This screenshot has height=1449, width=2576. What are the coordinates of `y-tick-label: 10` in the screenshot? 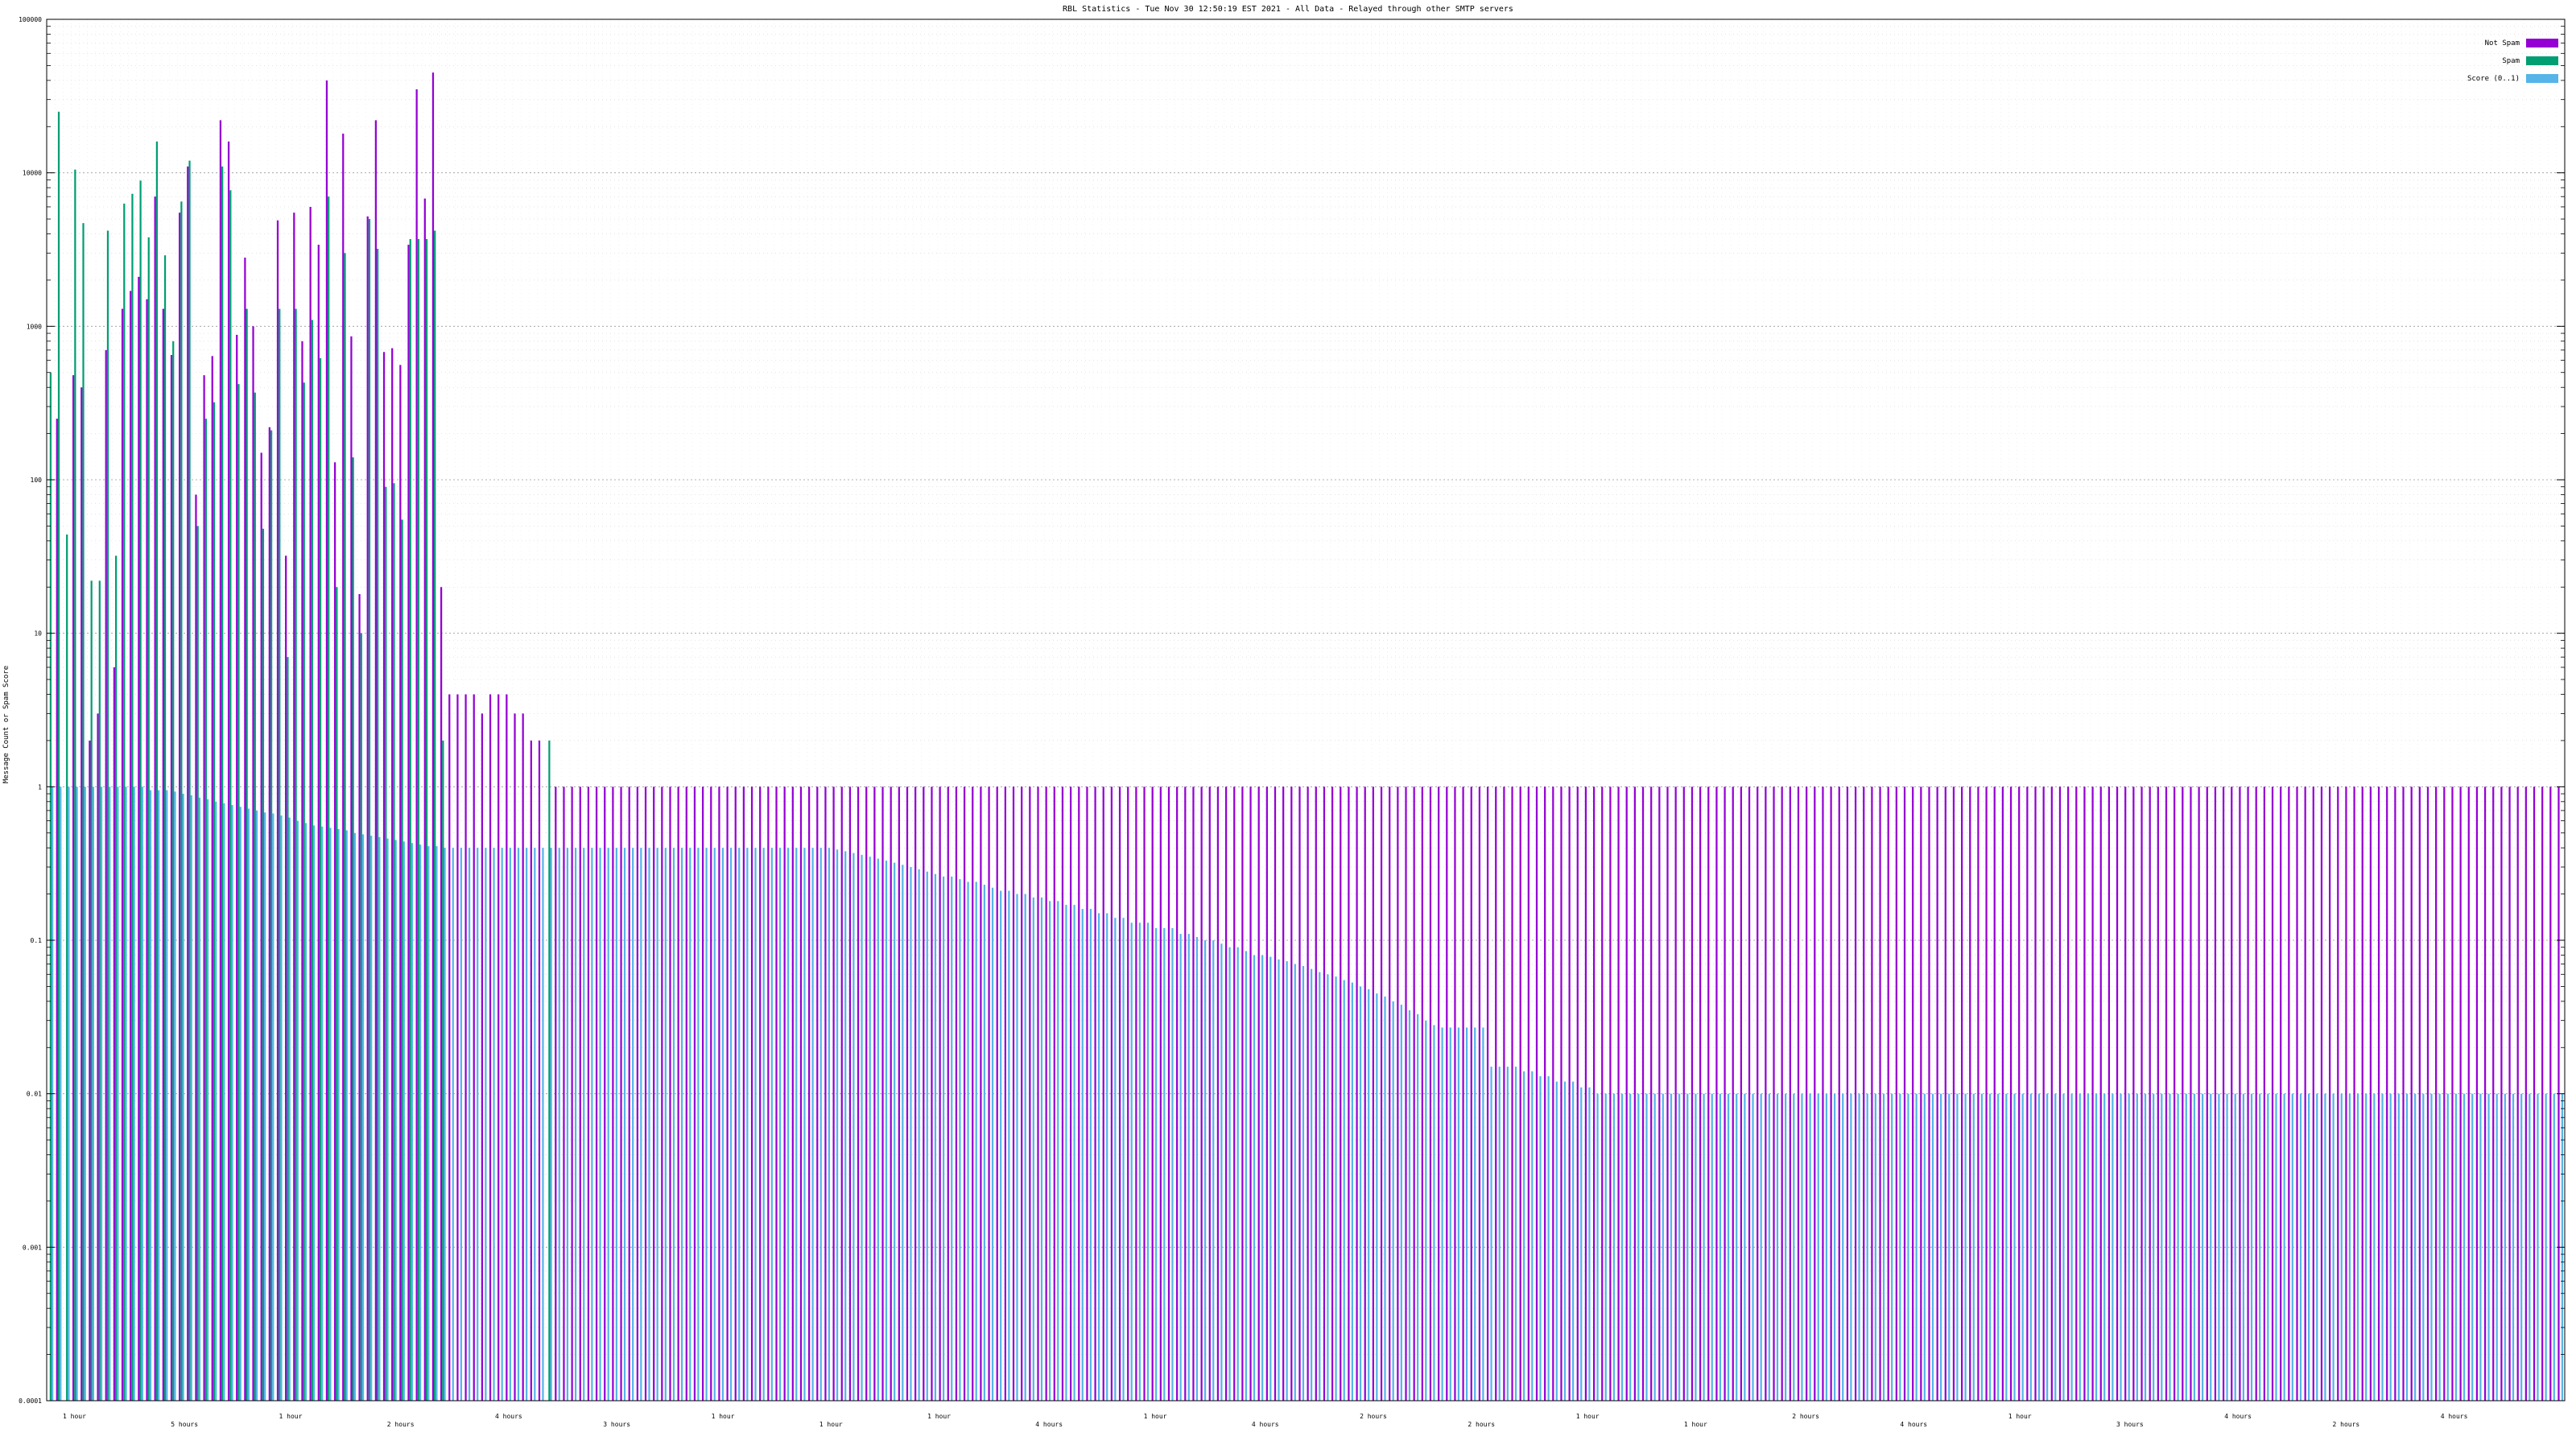 It's located at (38, 634).